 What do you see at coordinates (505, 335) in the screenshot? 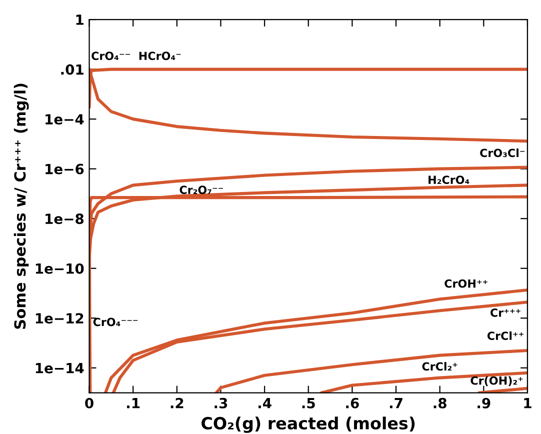
I see `series-label: CrCl⁺⁺` at bounding box center [505, 335].